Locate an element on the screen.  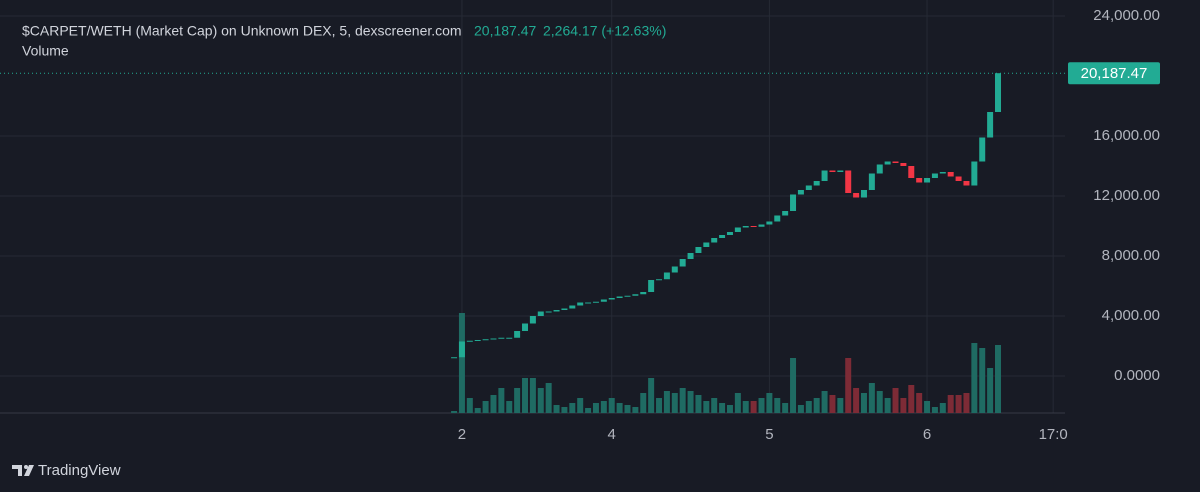
y-tick-label: 12,000.00 is located at coordinates (1126, 195).